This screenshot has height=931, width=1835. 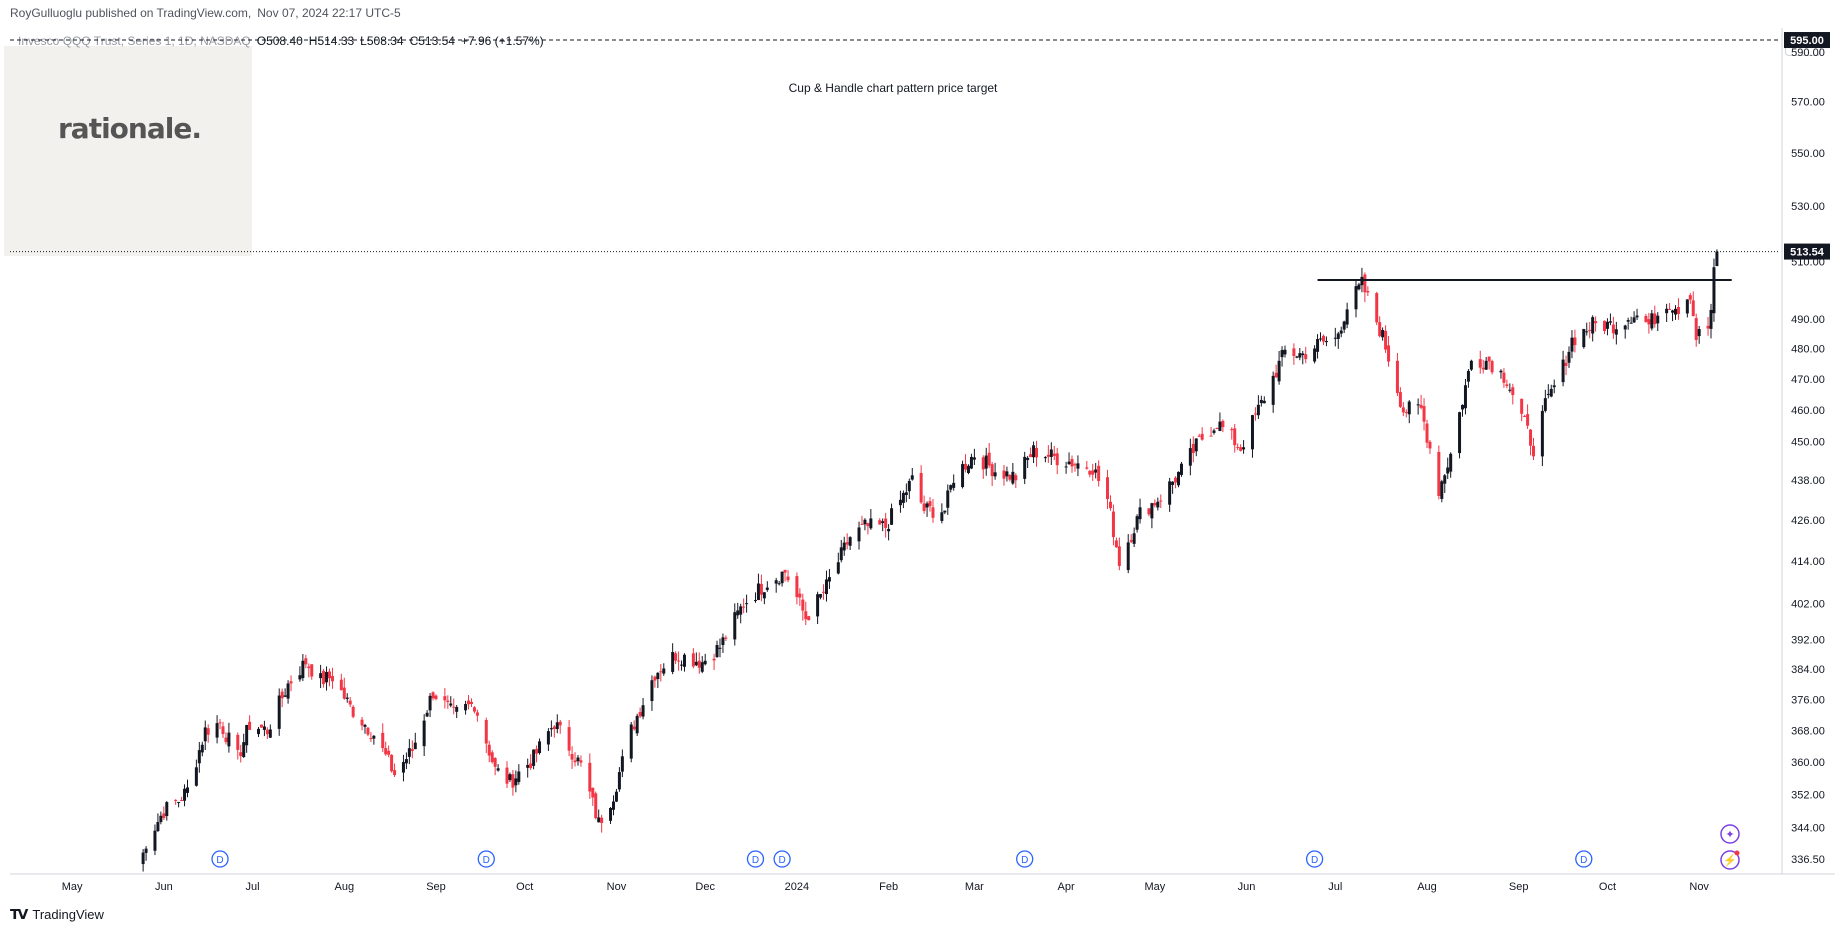 I want to click on symbol-name: Invesco QQQ Trust, Series 1, 1D, NASDAQ, so click(x=134, y=41).